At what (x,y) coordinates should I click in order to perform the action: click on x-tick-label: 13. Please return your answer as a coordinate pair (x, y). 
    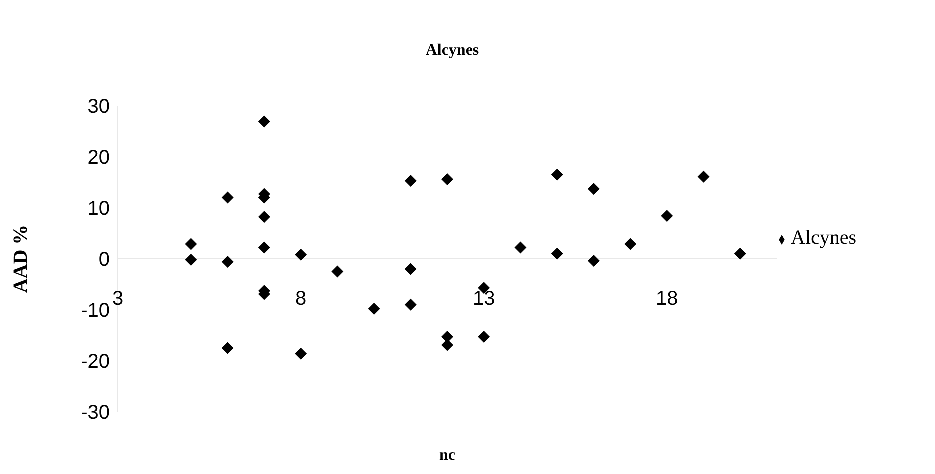
    Looking at the image, I should click on (484, 299).